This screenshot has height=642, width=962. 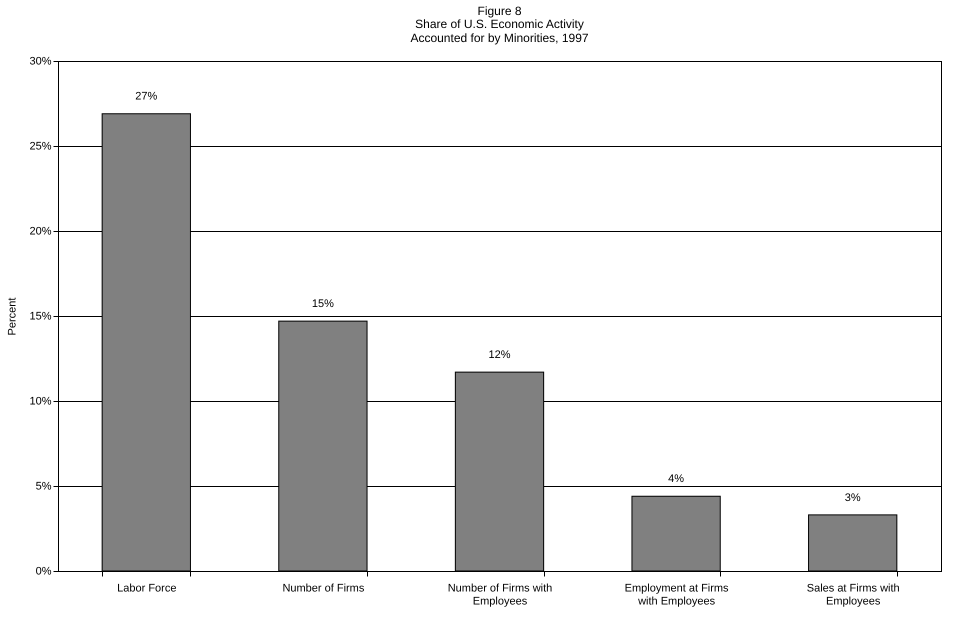 What do you see at coordinates (40, 316) in the screenshot?
I see `y-tick-label: 15%` at bounding box center [40, 316].